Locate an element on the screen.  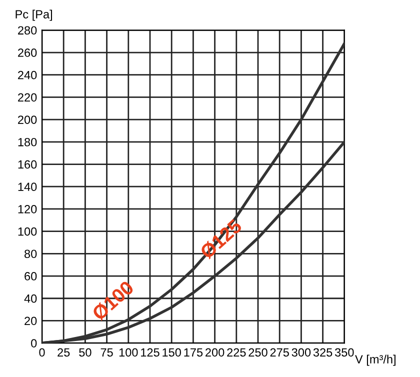
x-tick-label: 150 is located at coordinates (171, 352).